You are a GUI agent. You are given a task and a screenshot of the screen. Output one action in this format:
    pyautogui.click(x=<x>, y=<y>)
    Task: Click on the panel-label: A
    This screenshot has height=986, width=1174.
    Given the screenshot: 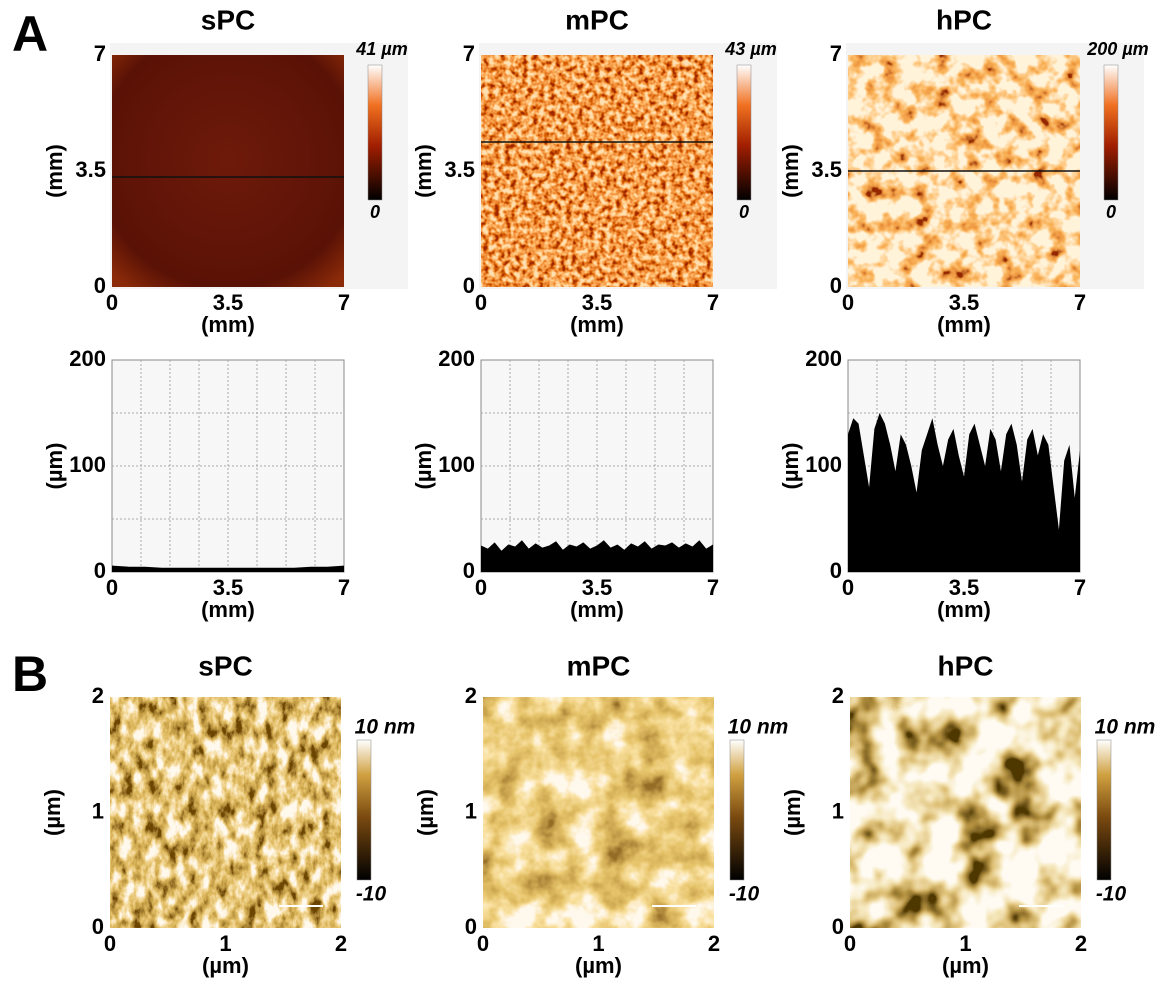 What is the action you would take?
    pyautogui.click(x=30, y=34)
    